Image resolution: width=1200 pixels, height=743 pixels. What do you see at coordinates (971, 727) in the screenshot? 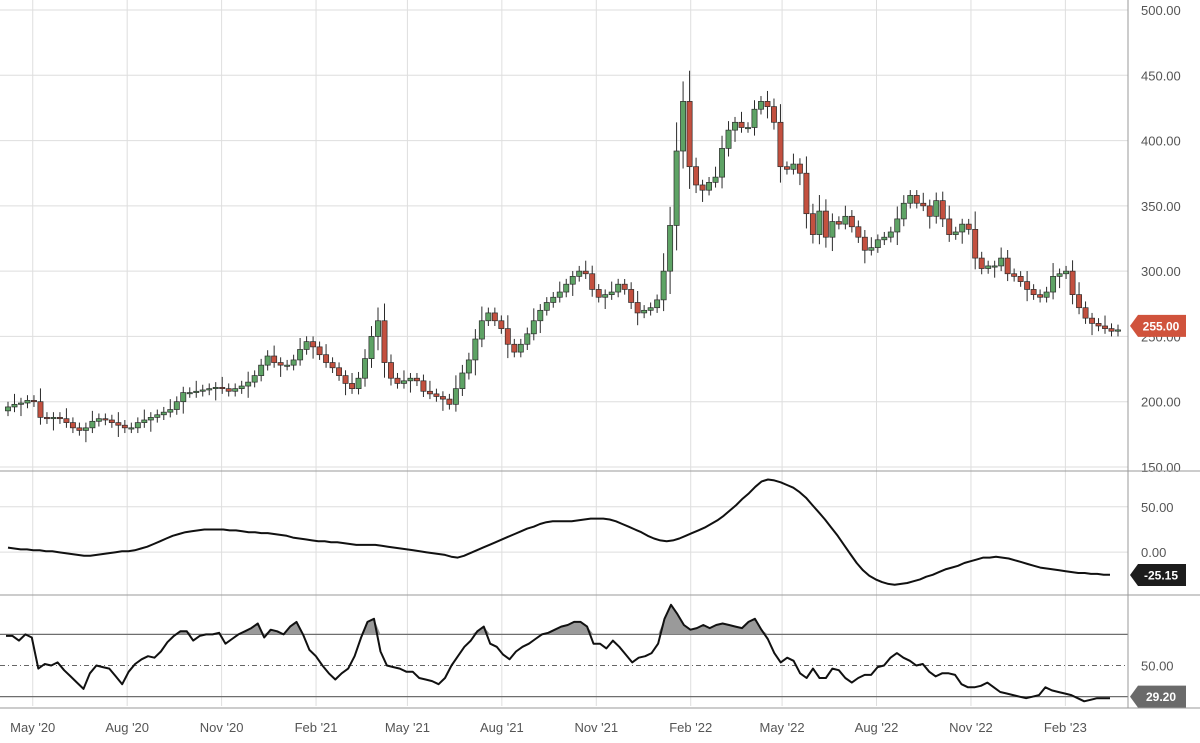
I see `date-tick-label: Nov '22` at bounding box center [971, 727].